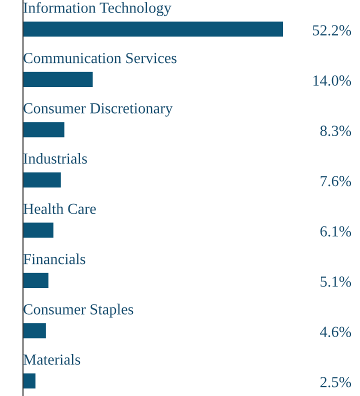 This screenshot has width=360, height=396. What do you see at coordinates (336, 332) in the screenshot?
I see `data-label: 4.6%` at bounding box center [336, 332].